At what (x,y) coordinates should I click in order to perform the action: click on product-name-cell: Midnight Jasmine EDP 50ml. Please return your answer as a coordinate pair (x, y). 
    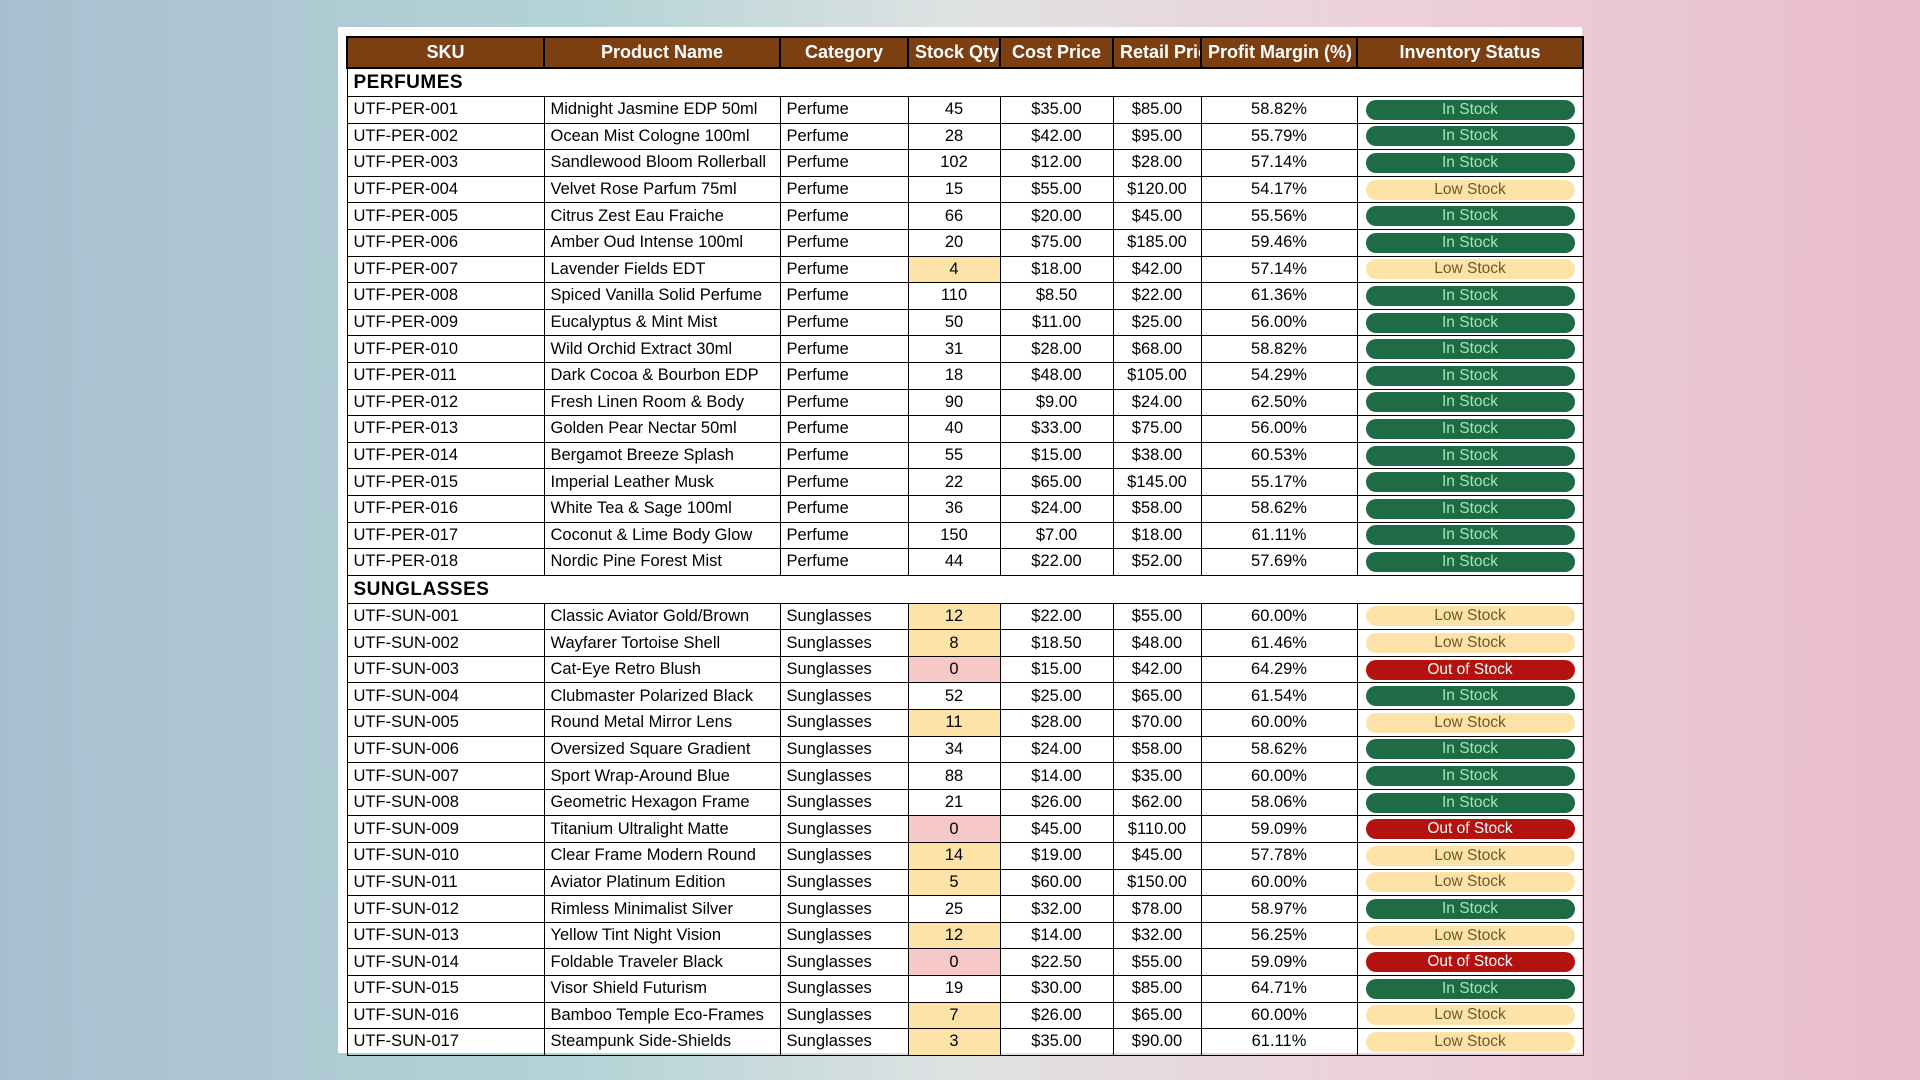
    Looking at the image, I should click on (662, 110).